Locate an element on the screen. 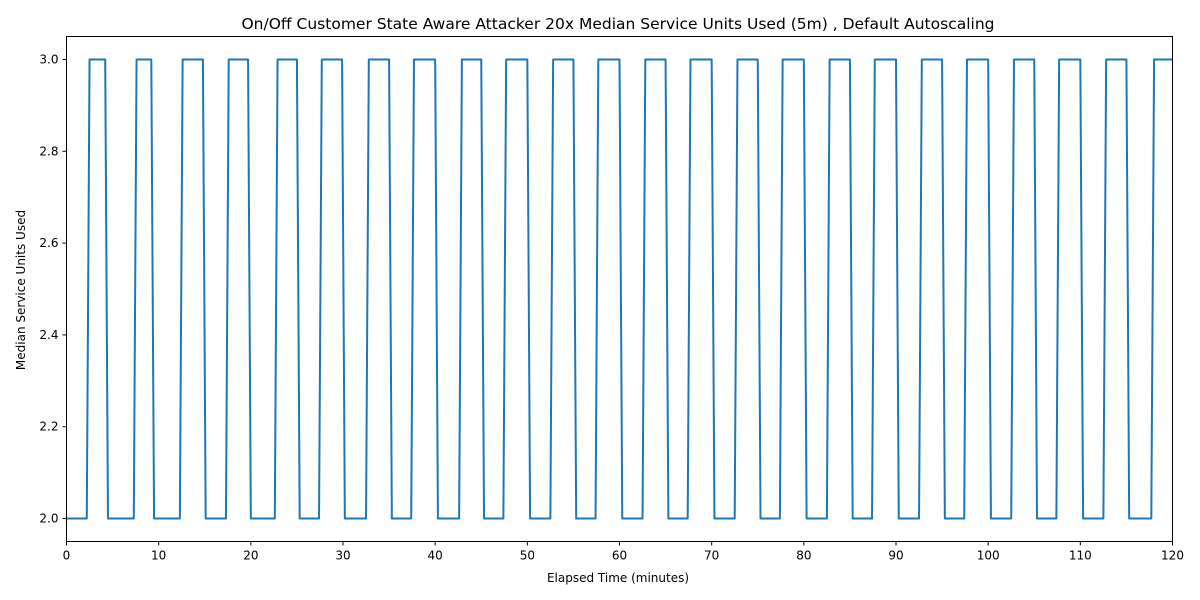  y-tick-label: 2.2 is located at coordinates (48, 427).